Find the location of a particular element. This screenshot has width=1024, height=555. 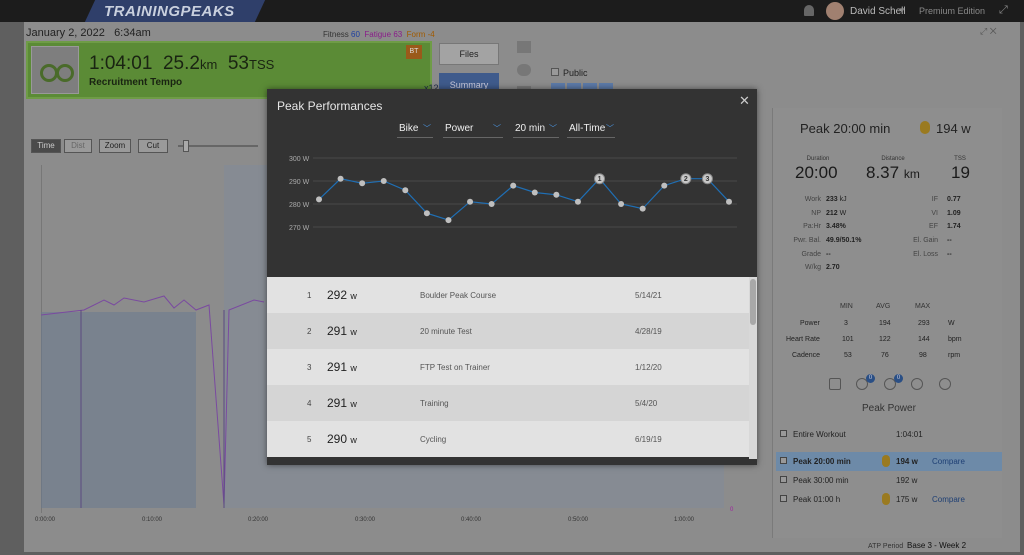

metric-row: Work 233 kJ is located at coordinates (825, 199).